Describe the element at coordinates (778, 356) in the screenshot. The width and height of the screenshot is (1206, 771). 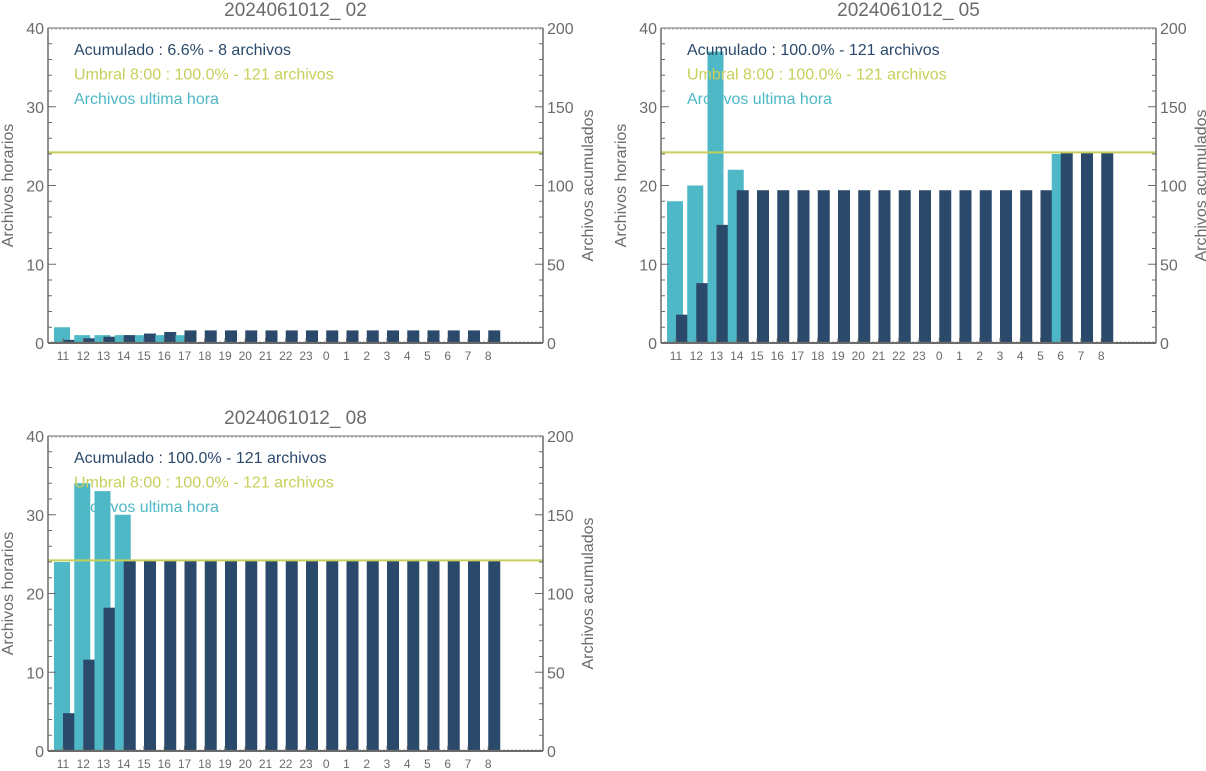
I see `x-tick-label: 16` at that location.